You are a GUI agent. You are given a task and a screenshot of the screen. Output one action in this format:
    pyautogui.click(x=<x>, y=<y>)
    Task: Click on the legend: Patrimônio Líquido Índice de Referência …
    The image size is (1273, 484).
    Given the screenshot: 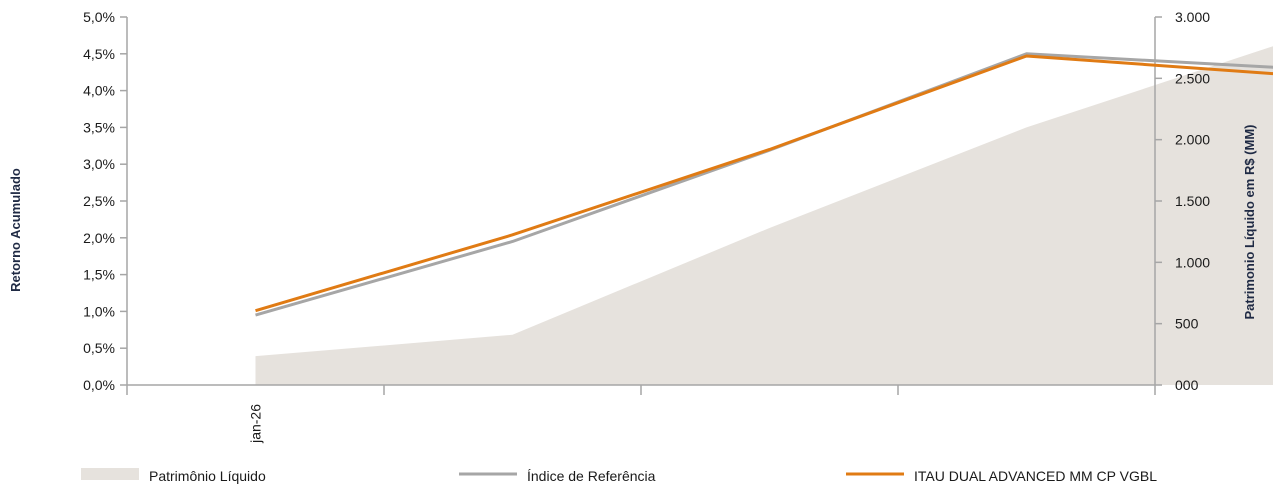 What is the action you would take?
    pyautogui.click(x=619, y=476)
    